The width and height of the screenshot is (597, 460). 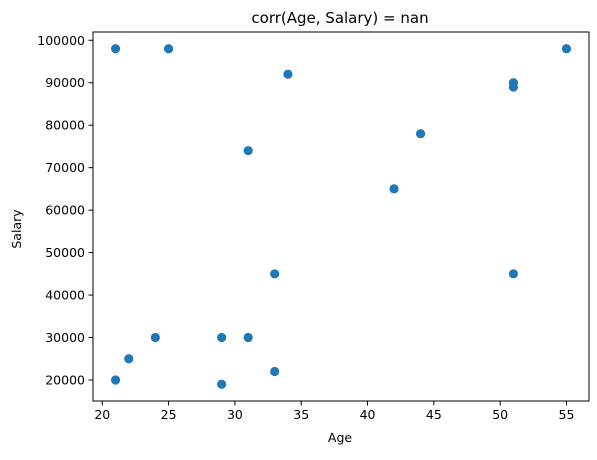 I want to click on y-tick-label: 50000, so click(x=65, y=252).